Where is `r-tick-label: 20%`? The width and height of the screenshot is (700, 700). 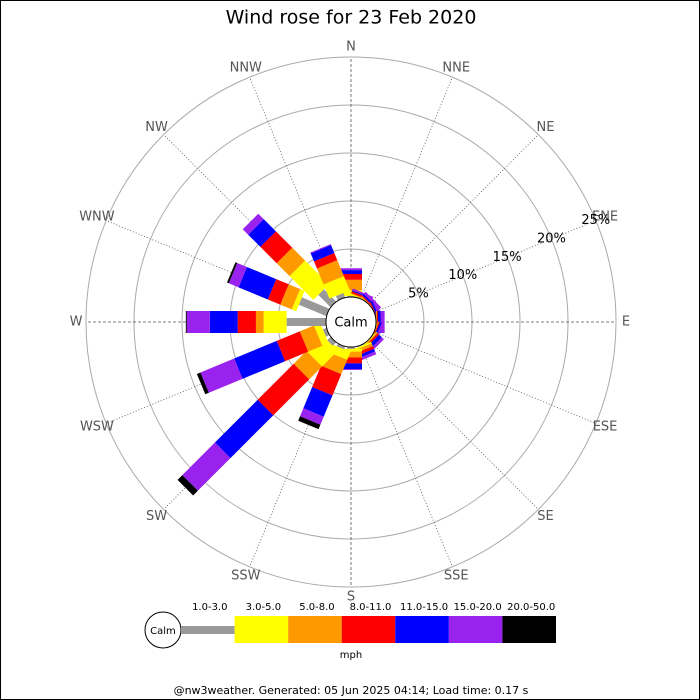
r-tick-label: 20% is located at coordinates (551, 238).